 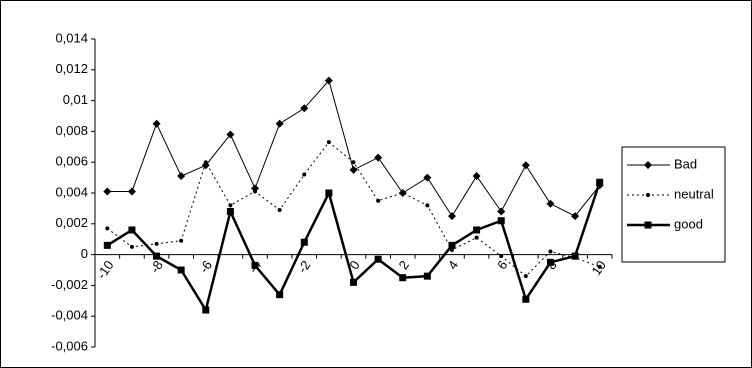 I want to click on legend-label: Bad, so click(x=685, y=163).